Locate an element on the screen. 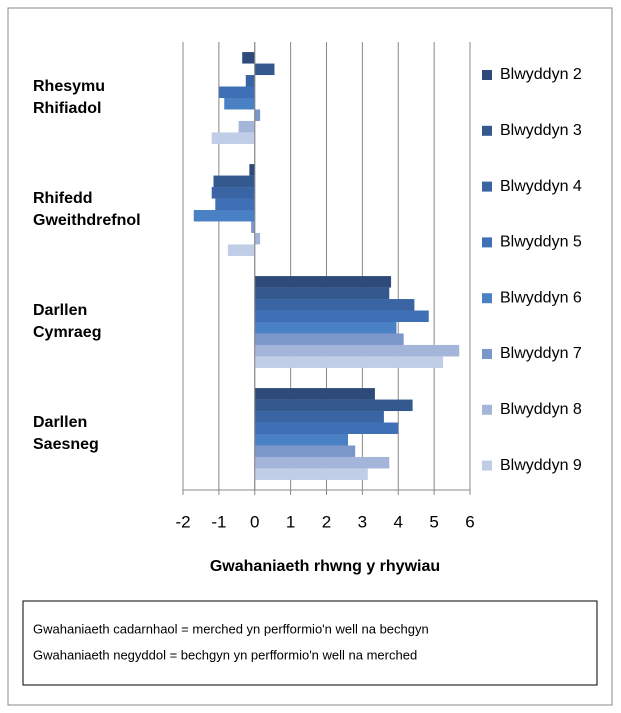  x-tick-label: 3 is located at coordinates (362, 521).